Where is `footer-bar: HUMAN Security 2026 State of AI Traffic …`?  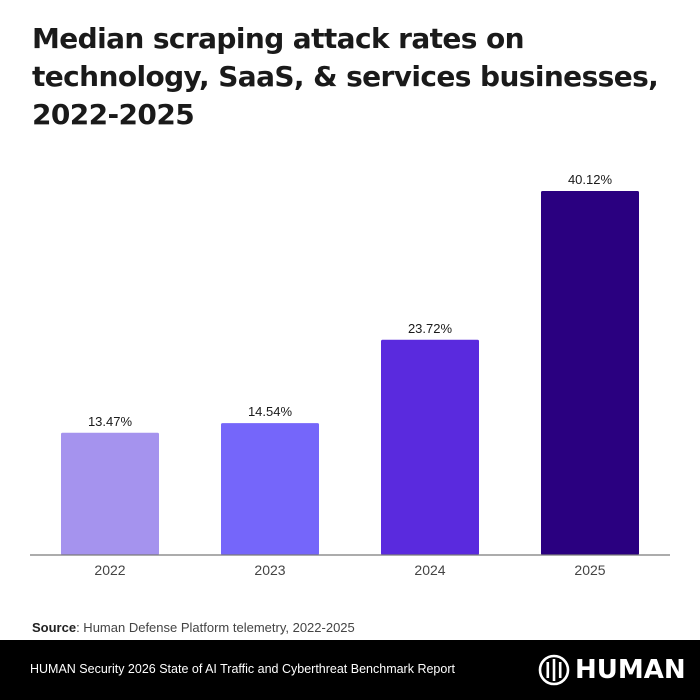 footer-bar: HUMAN Security 2026 State of AI Traffic … is located at coordinates (350, 670).